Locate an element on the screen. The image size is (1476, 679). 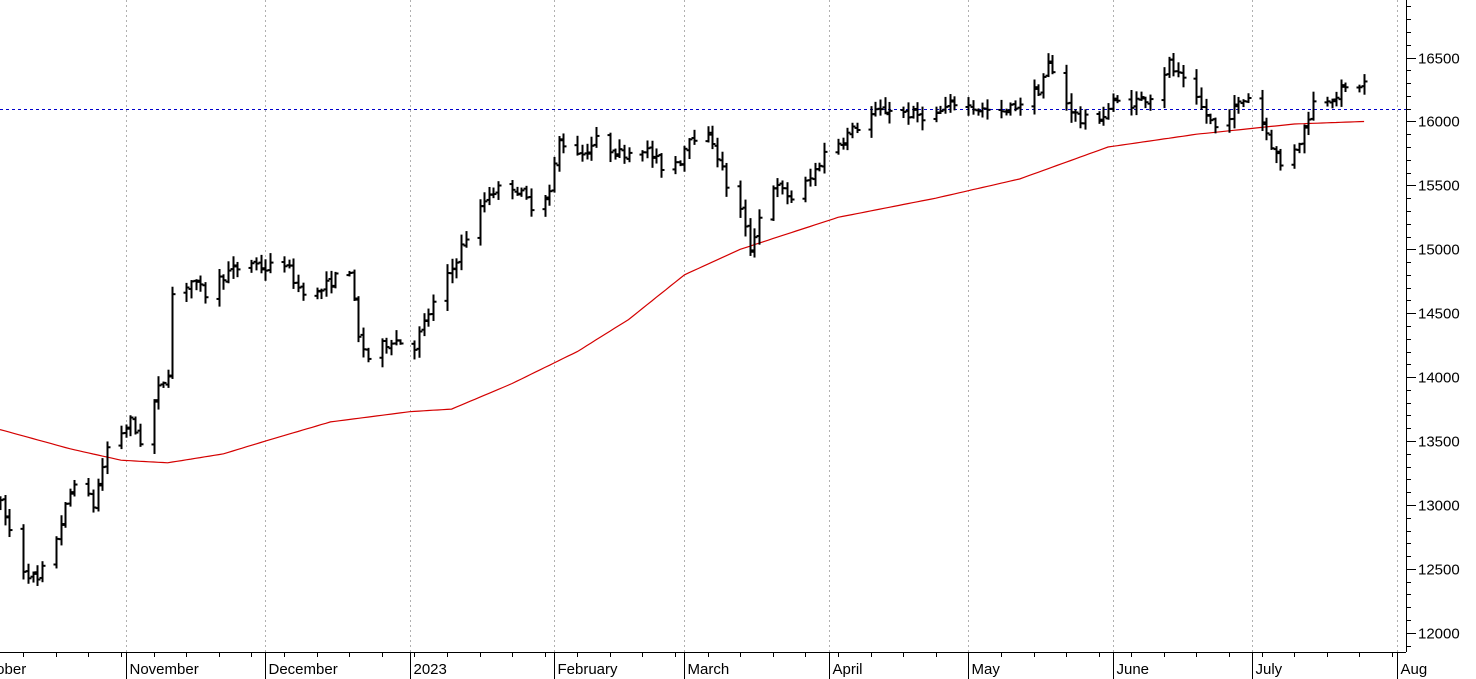
x-month-label: April is located at coordinates (848, 669).